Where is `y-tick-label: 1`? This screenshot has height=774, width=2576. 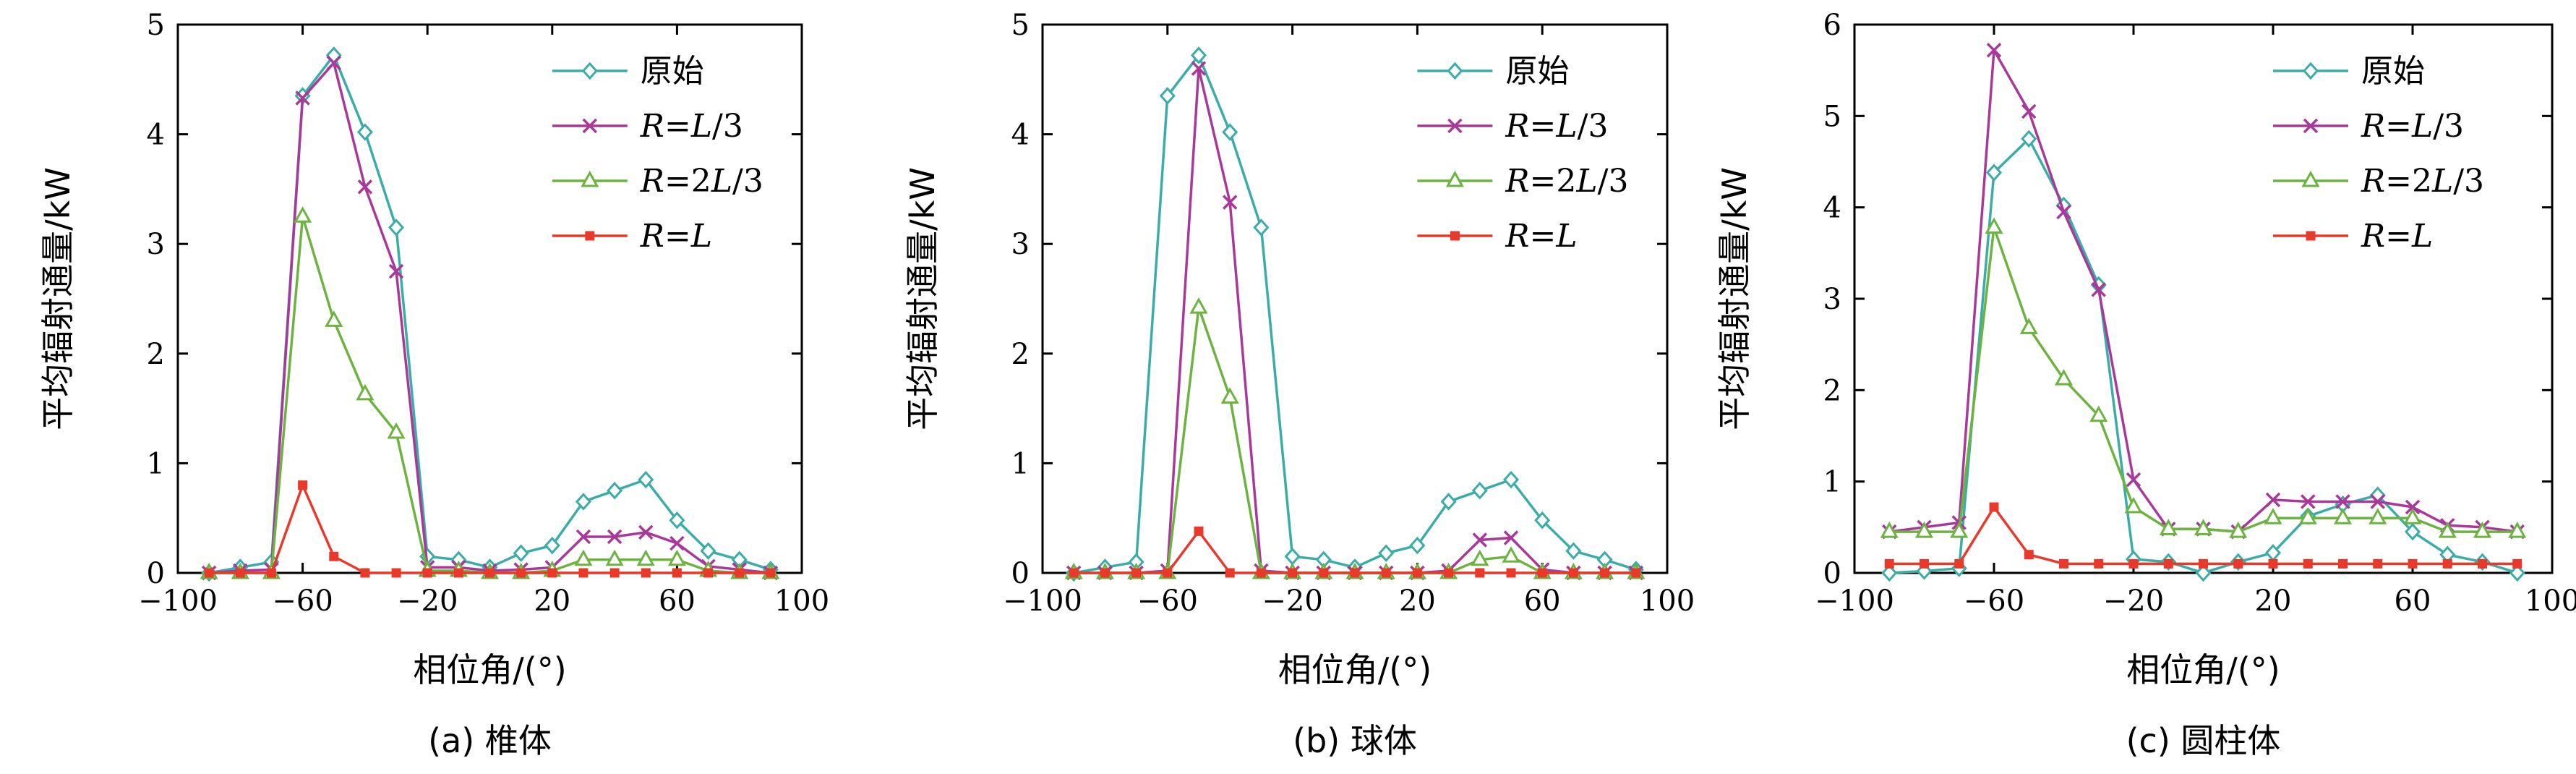 y-tick-label: 1 is located at coordinates (1020, 464).